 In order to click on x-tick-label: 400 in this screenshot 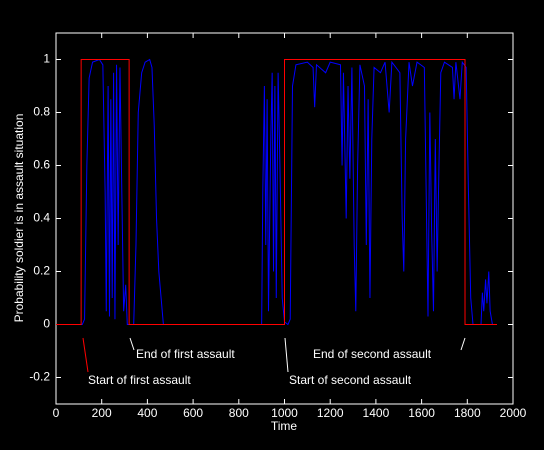, I will do `click(147, 413)`.